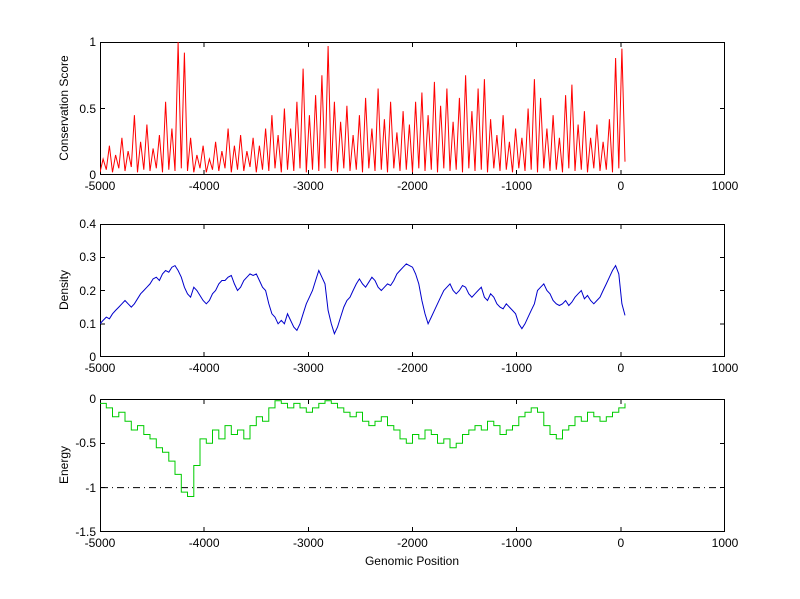 This screenshot has width=800, height=599. What do you see at coordinates (412, 561) in the screenshot?
I see `xlabel-genomic-position: Genomic Position` at bounding box center [412, 561].